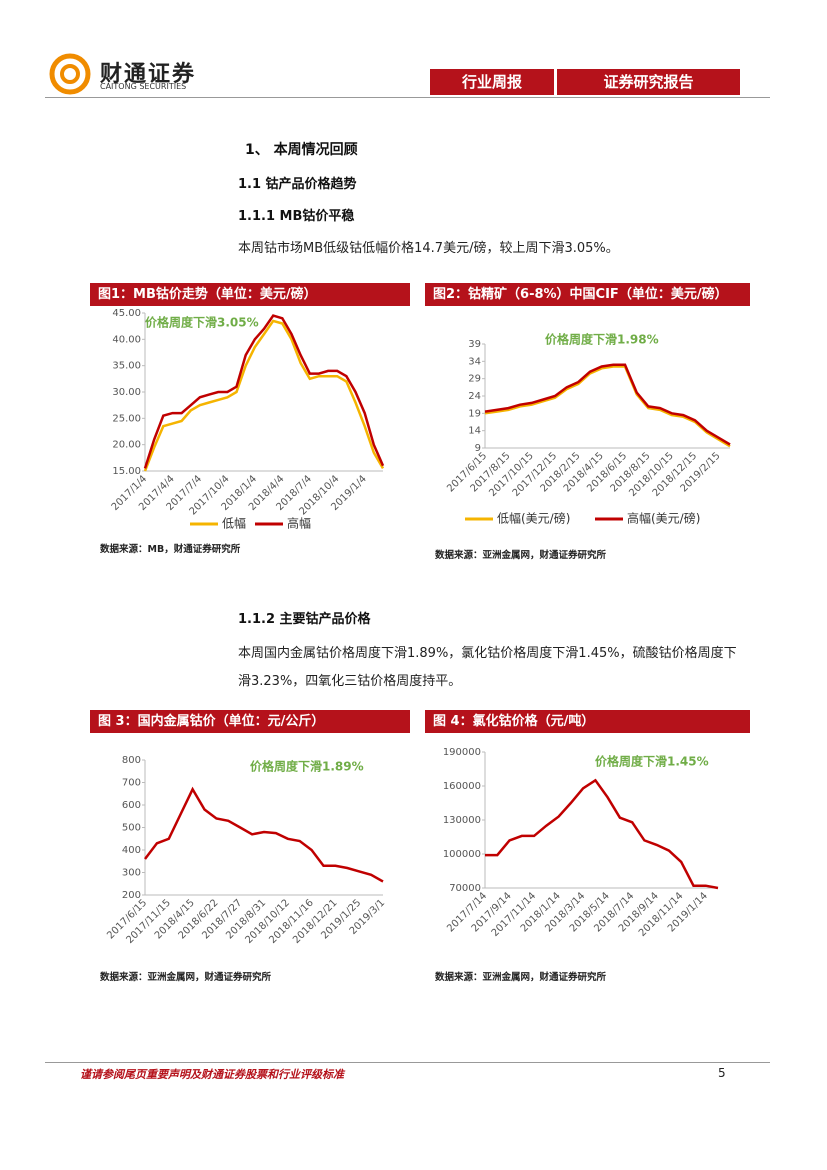  I want to click on y-tick-label: 130000, so click(462, 820).